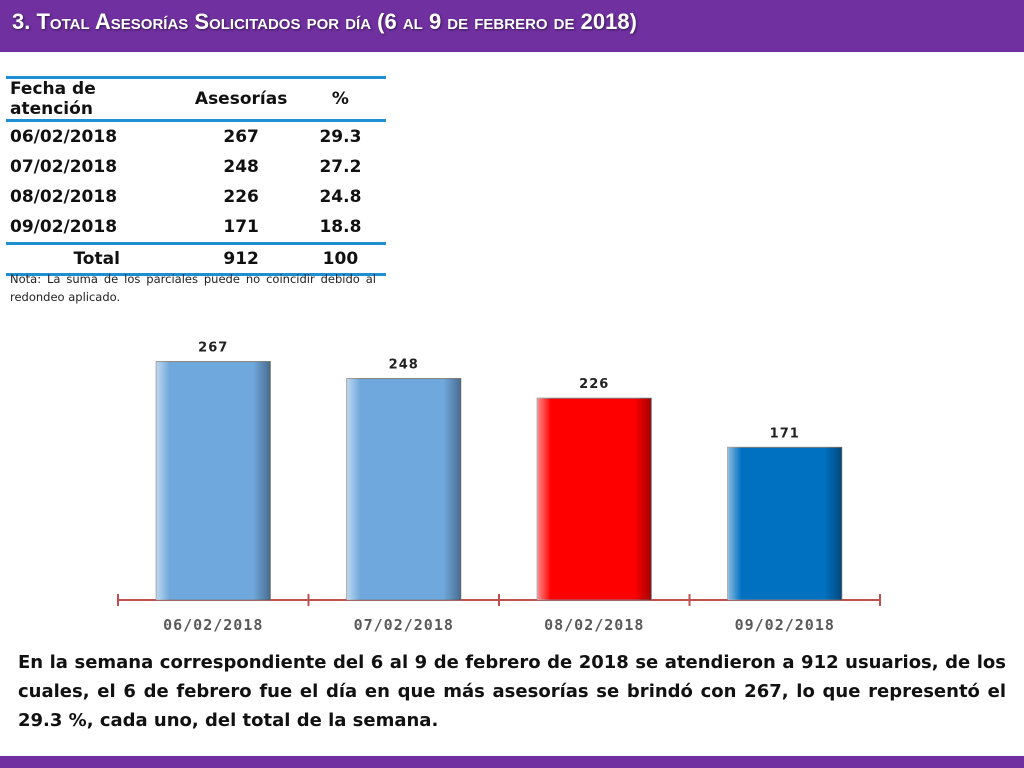 The width and height of the screenshot is (1024, 768). What do you see at coordinates (241, 167) in the screenshot?
I see `table-cell-count: 248` at bounding box center [241, 167].